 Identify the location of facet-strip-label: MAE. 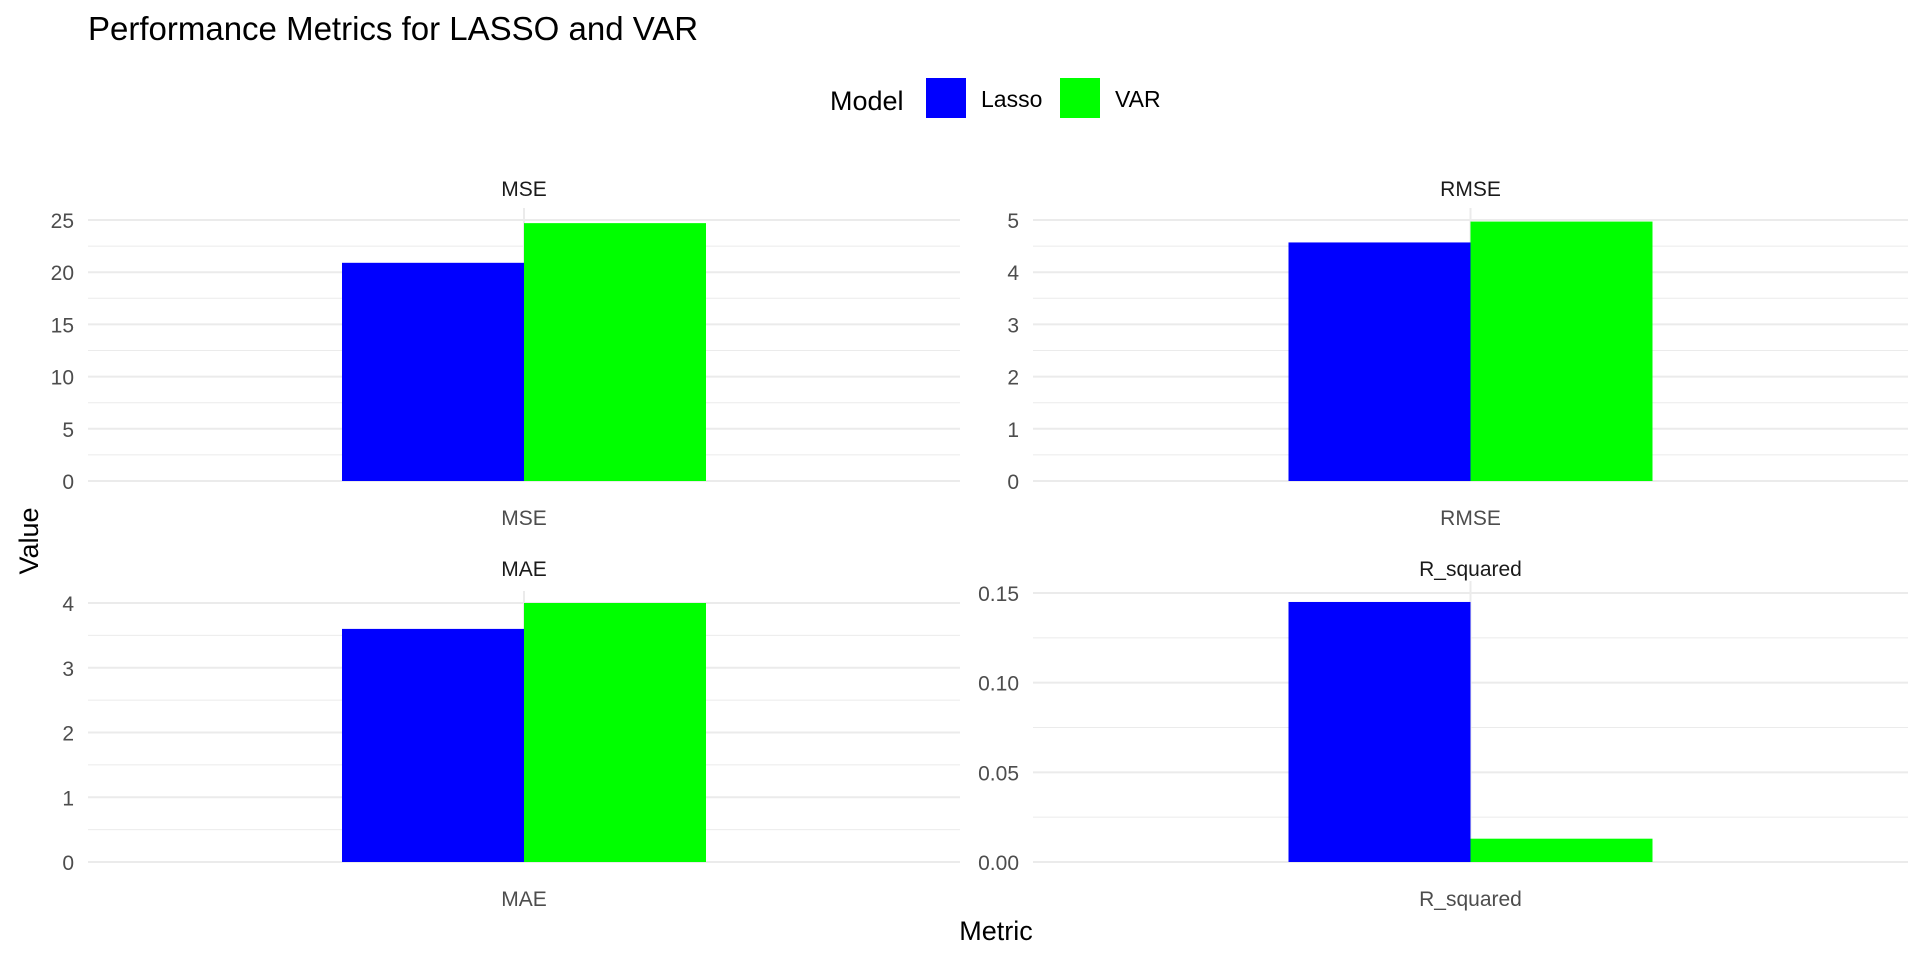
(524, 569).